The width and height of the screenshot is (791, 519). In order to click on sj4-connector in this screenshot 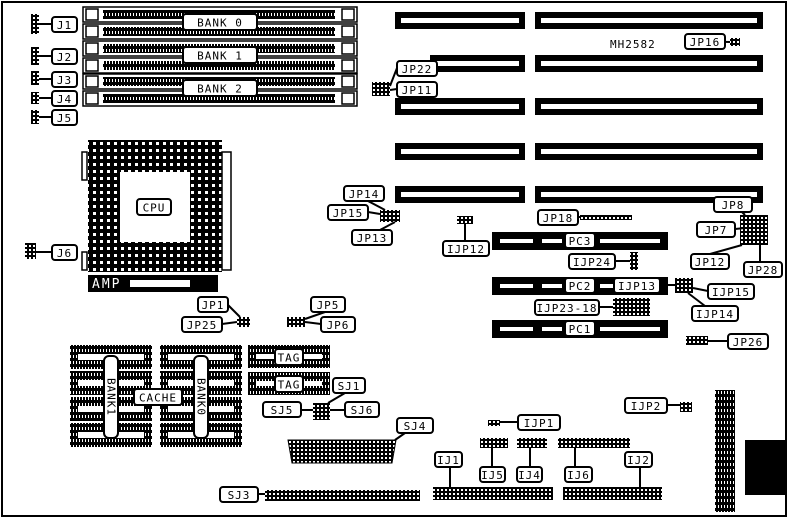, I will do `click(342, 451)`.